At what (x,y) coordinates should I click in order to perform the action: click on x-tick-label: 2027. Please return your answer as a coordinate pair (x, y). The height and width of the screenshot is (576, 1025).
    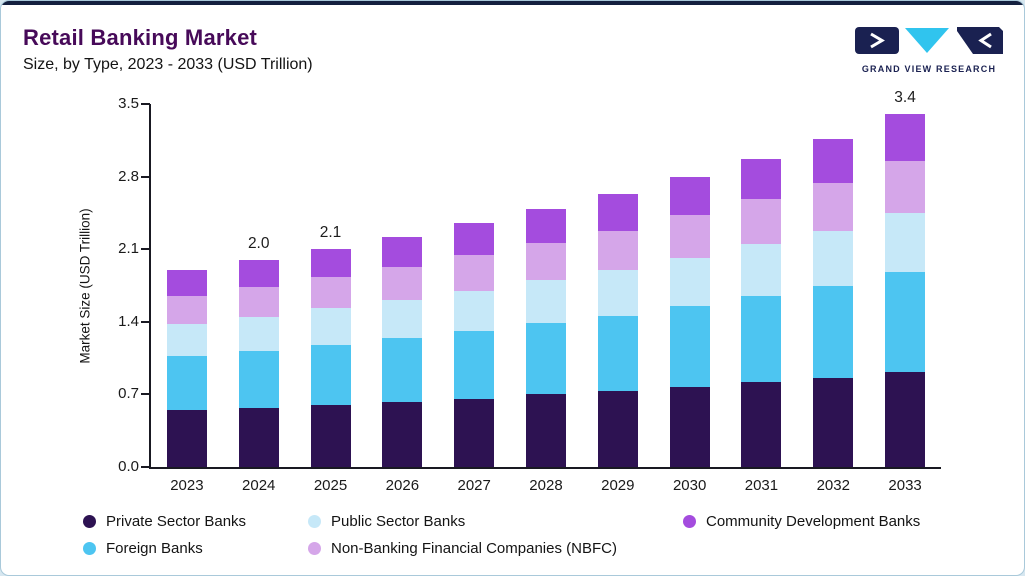
    Looking at the image, I should click on (474, 485).